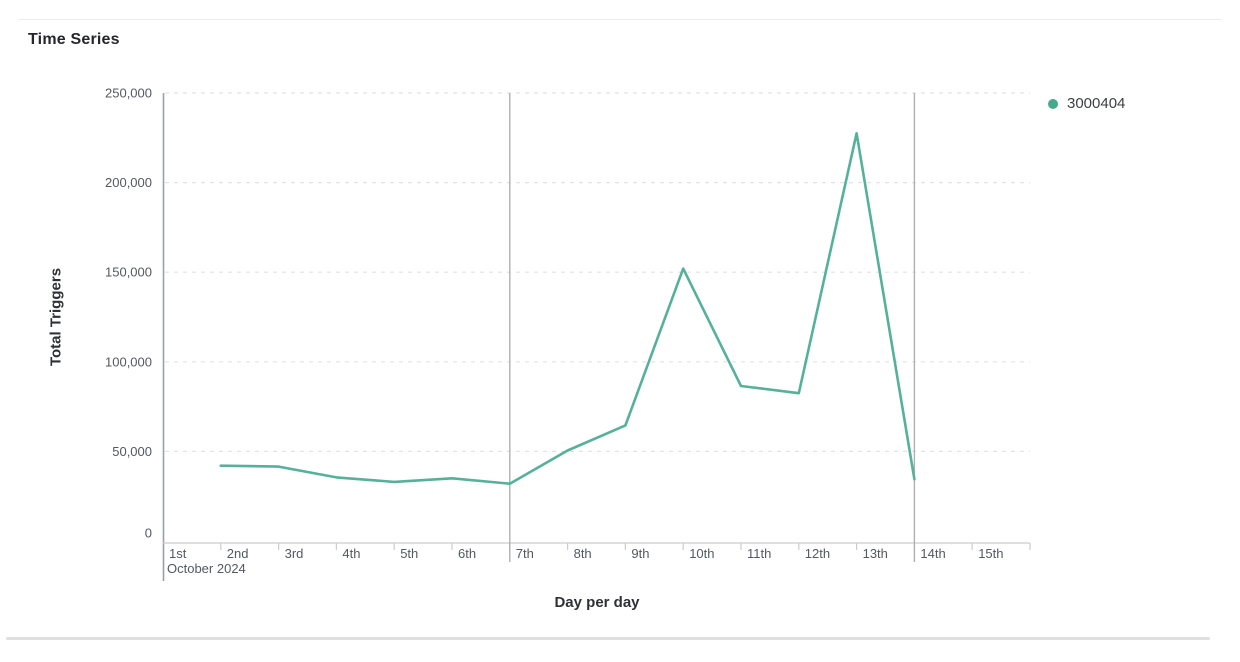 This screenshot has height=662, width=1240. What do you see at coordinates (178, 553) in the screenshot?
I see `x-tick-label: 1st` at bounding box center [178, 553].